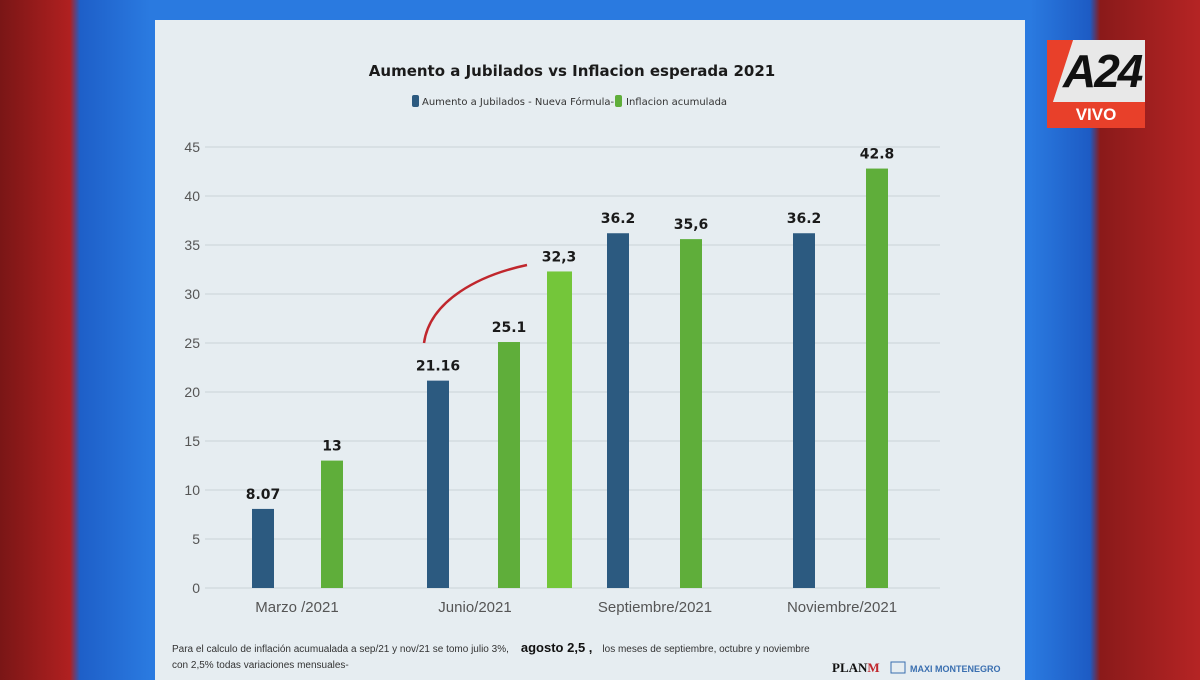  Describe the element at coordinates (296, 607) in the screenshot. I see `category-label: Marzo /2021` at that location.